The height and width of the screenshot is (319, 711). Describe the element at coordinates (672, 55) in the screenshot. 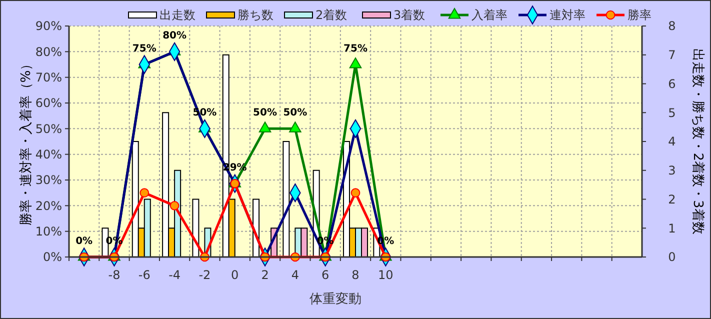

I see `y2-tick-label: 7` at that location.